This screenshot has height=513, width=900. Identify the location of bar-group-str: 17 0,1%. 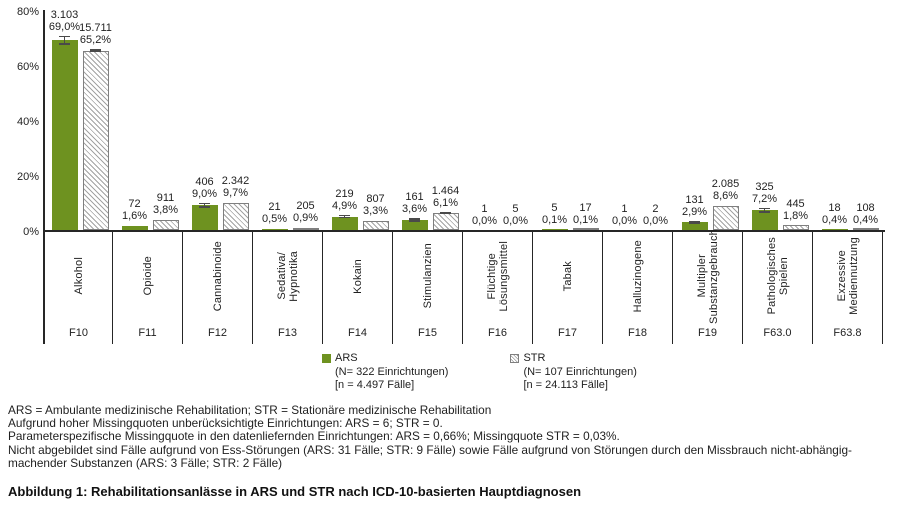
(585, 120).